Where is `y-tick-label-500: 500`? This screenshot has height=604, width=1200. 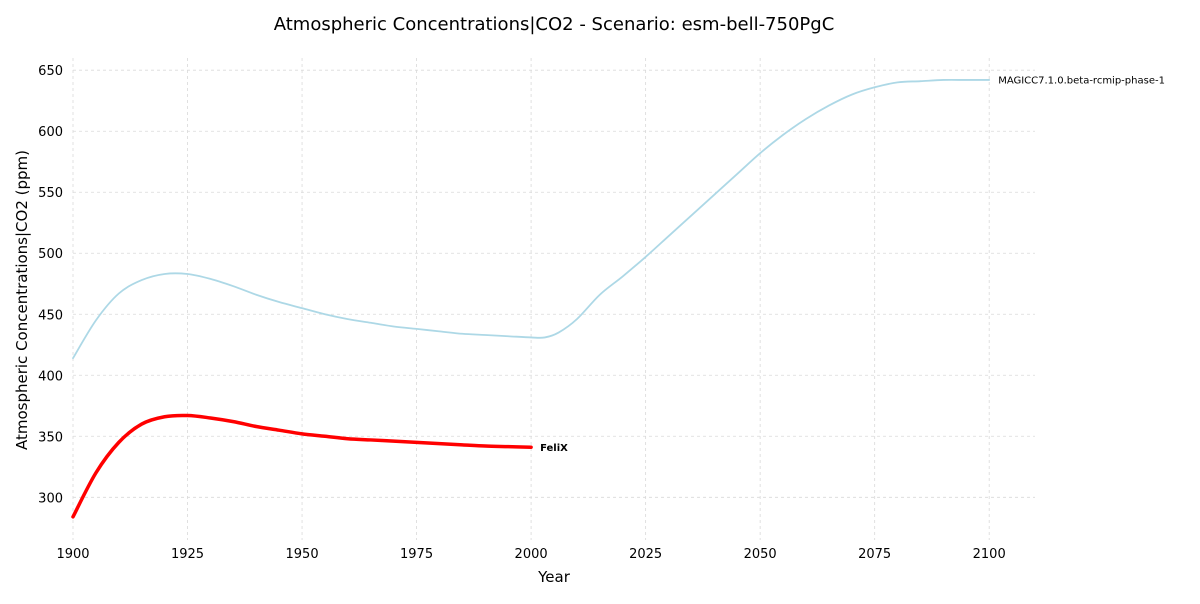 y-tick-label-500: 500 is located at coordinates (50, 254).